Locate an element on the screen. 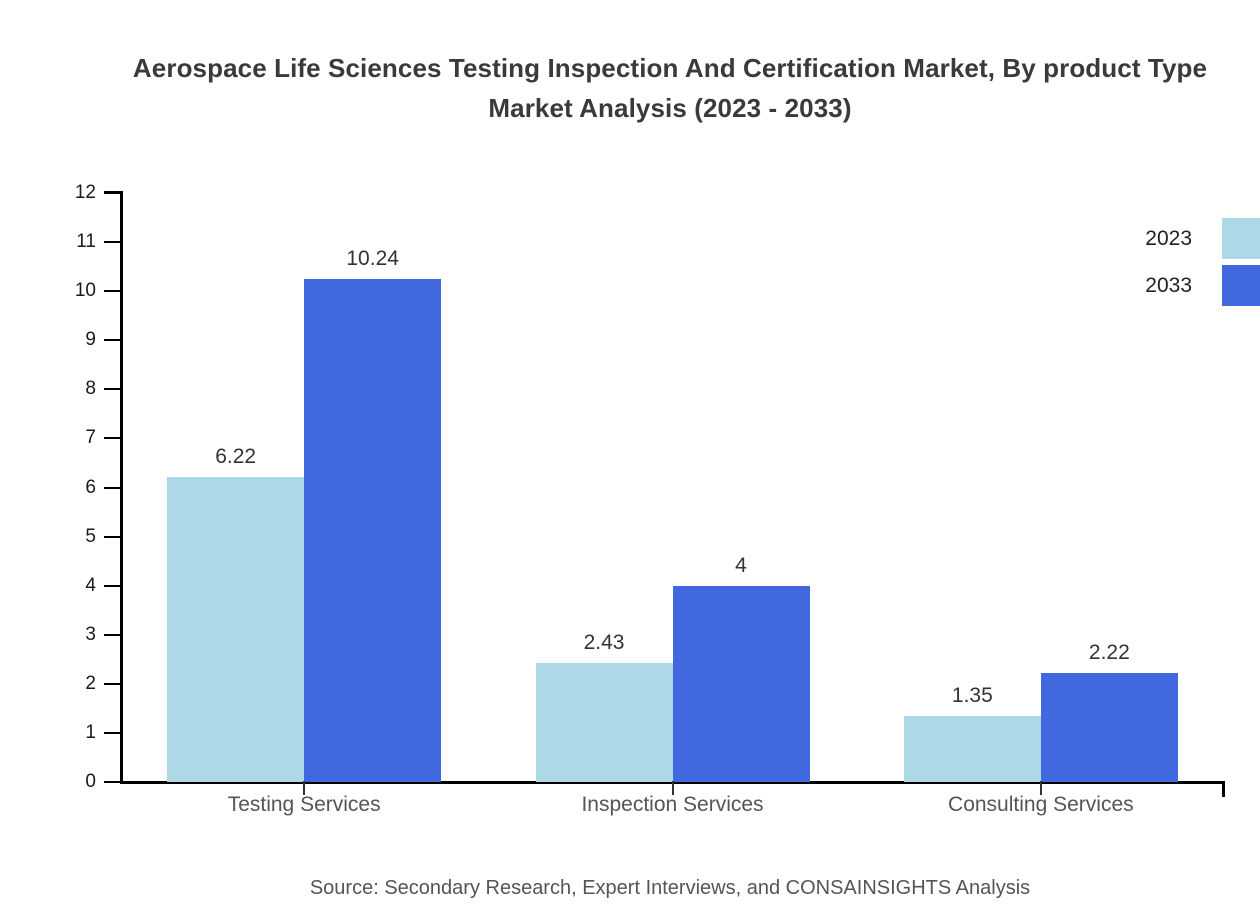 The width and height of the screenshot is (1260, 920). y-axis-tick-label: 5 is located at coordinates (90, 536).